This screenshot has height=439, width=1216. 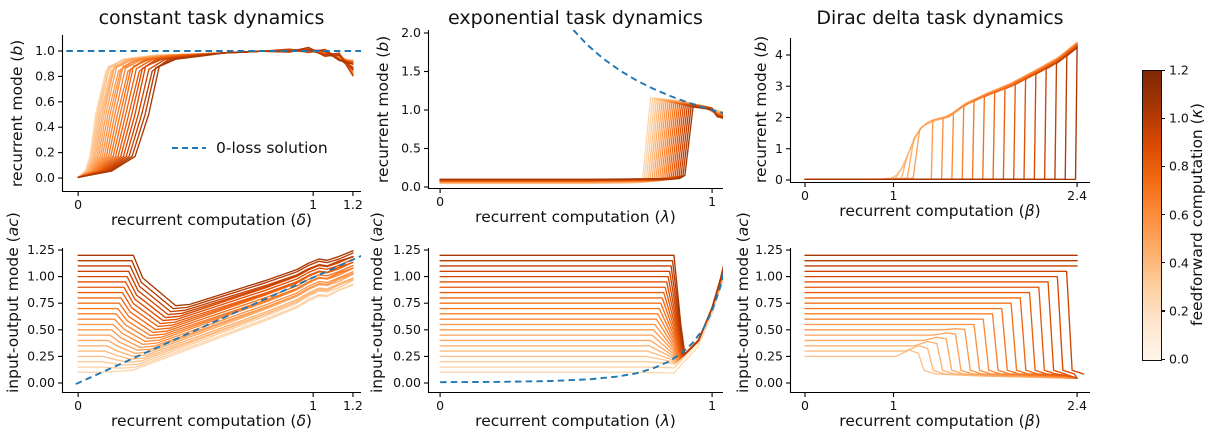 I want to click on x-tick-label: 2.4, so click(x=1077, y=405).